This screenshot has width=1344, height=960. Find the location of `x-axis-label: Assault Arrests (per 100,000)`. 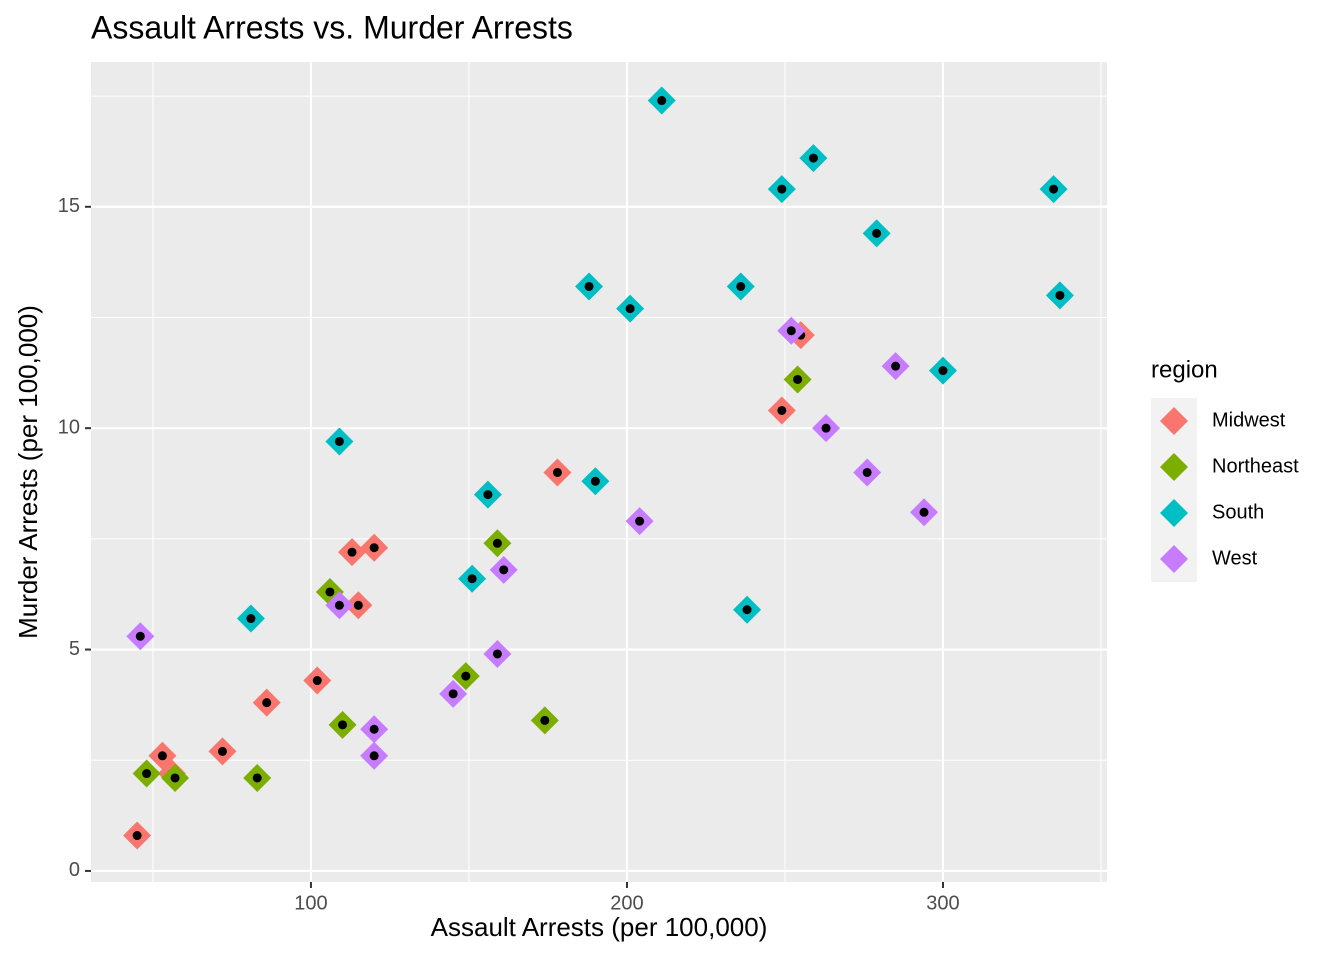

x-axis-label: Assault Arrests (per 100,000) is located at coordinates (599, 927).